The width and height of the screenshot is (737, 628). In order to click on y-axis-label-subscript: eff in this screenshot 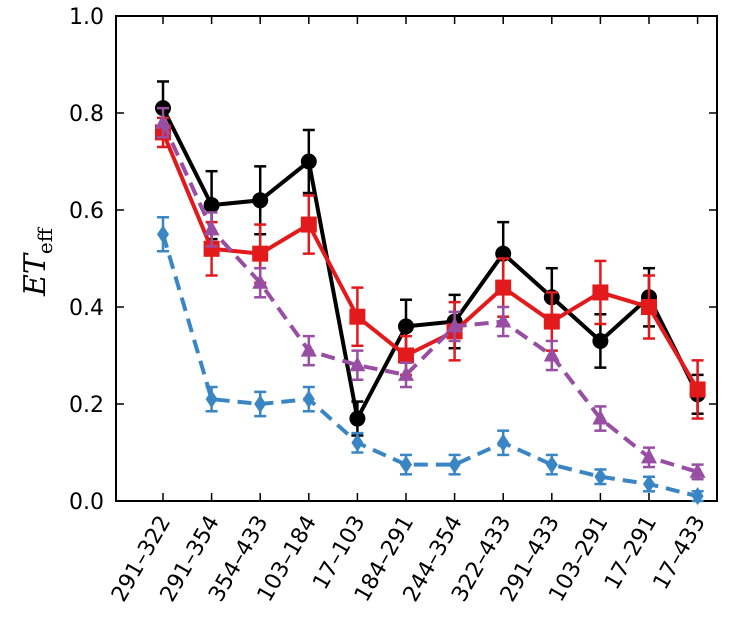, I will do `click(45, 240)`.